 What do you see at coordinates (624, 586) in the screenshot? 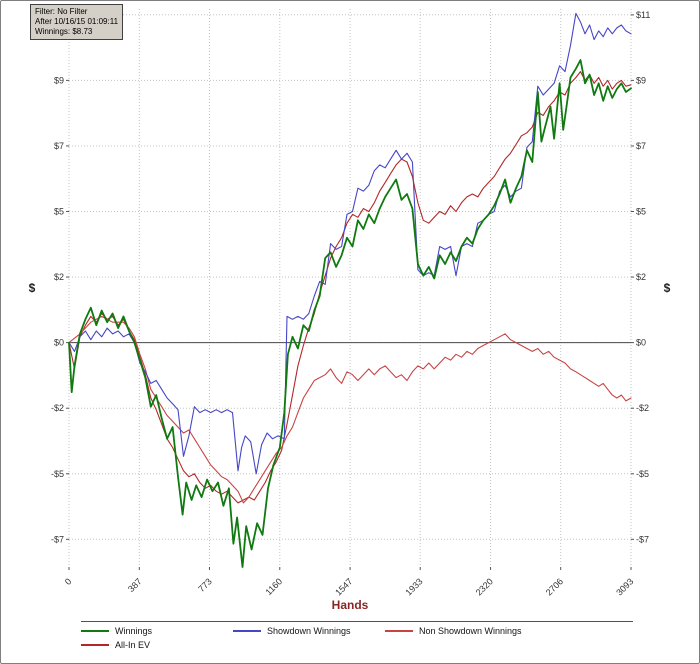
I see `x-tick-label: 3093` at bounding box center [624, 586].